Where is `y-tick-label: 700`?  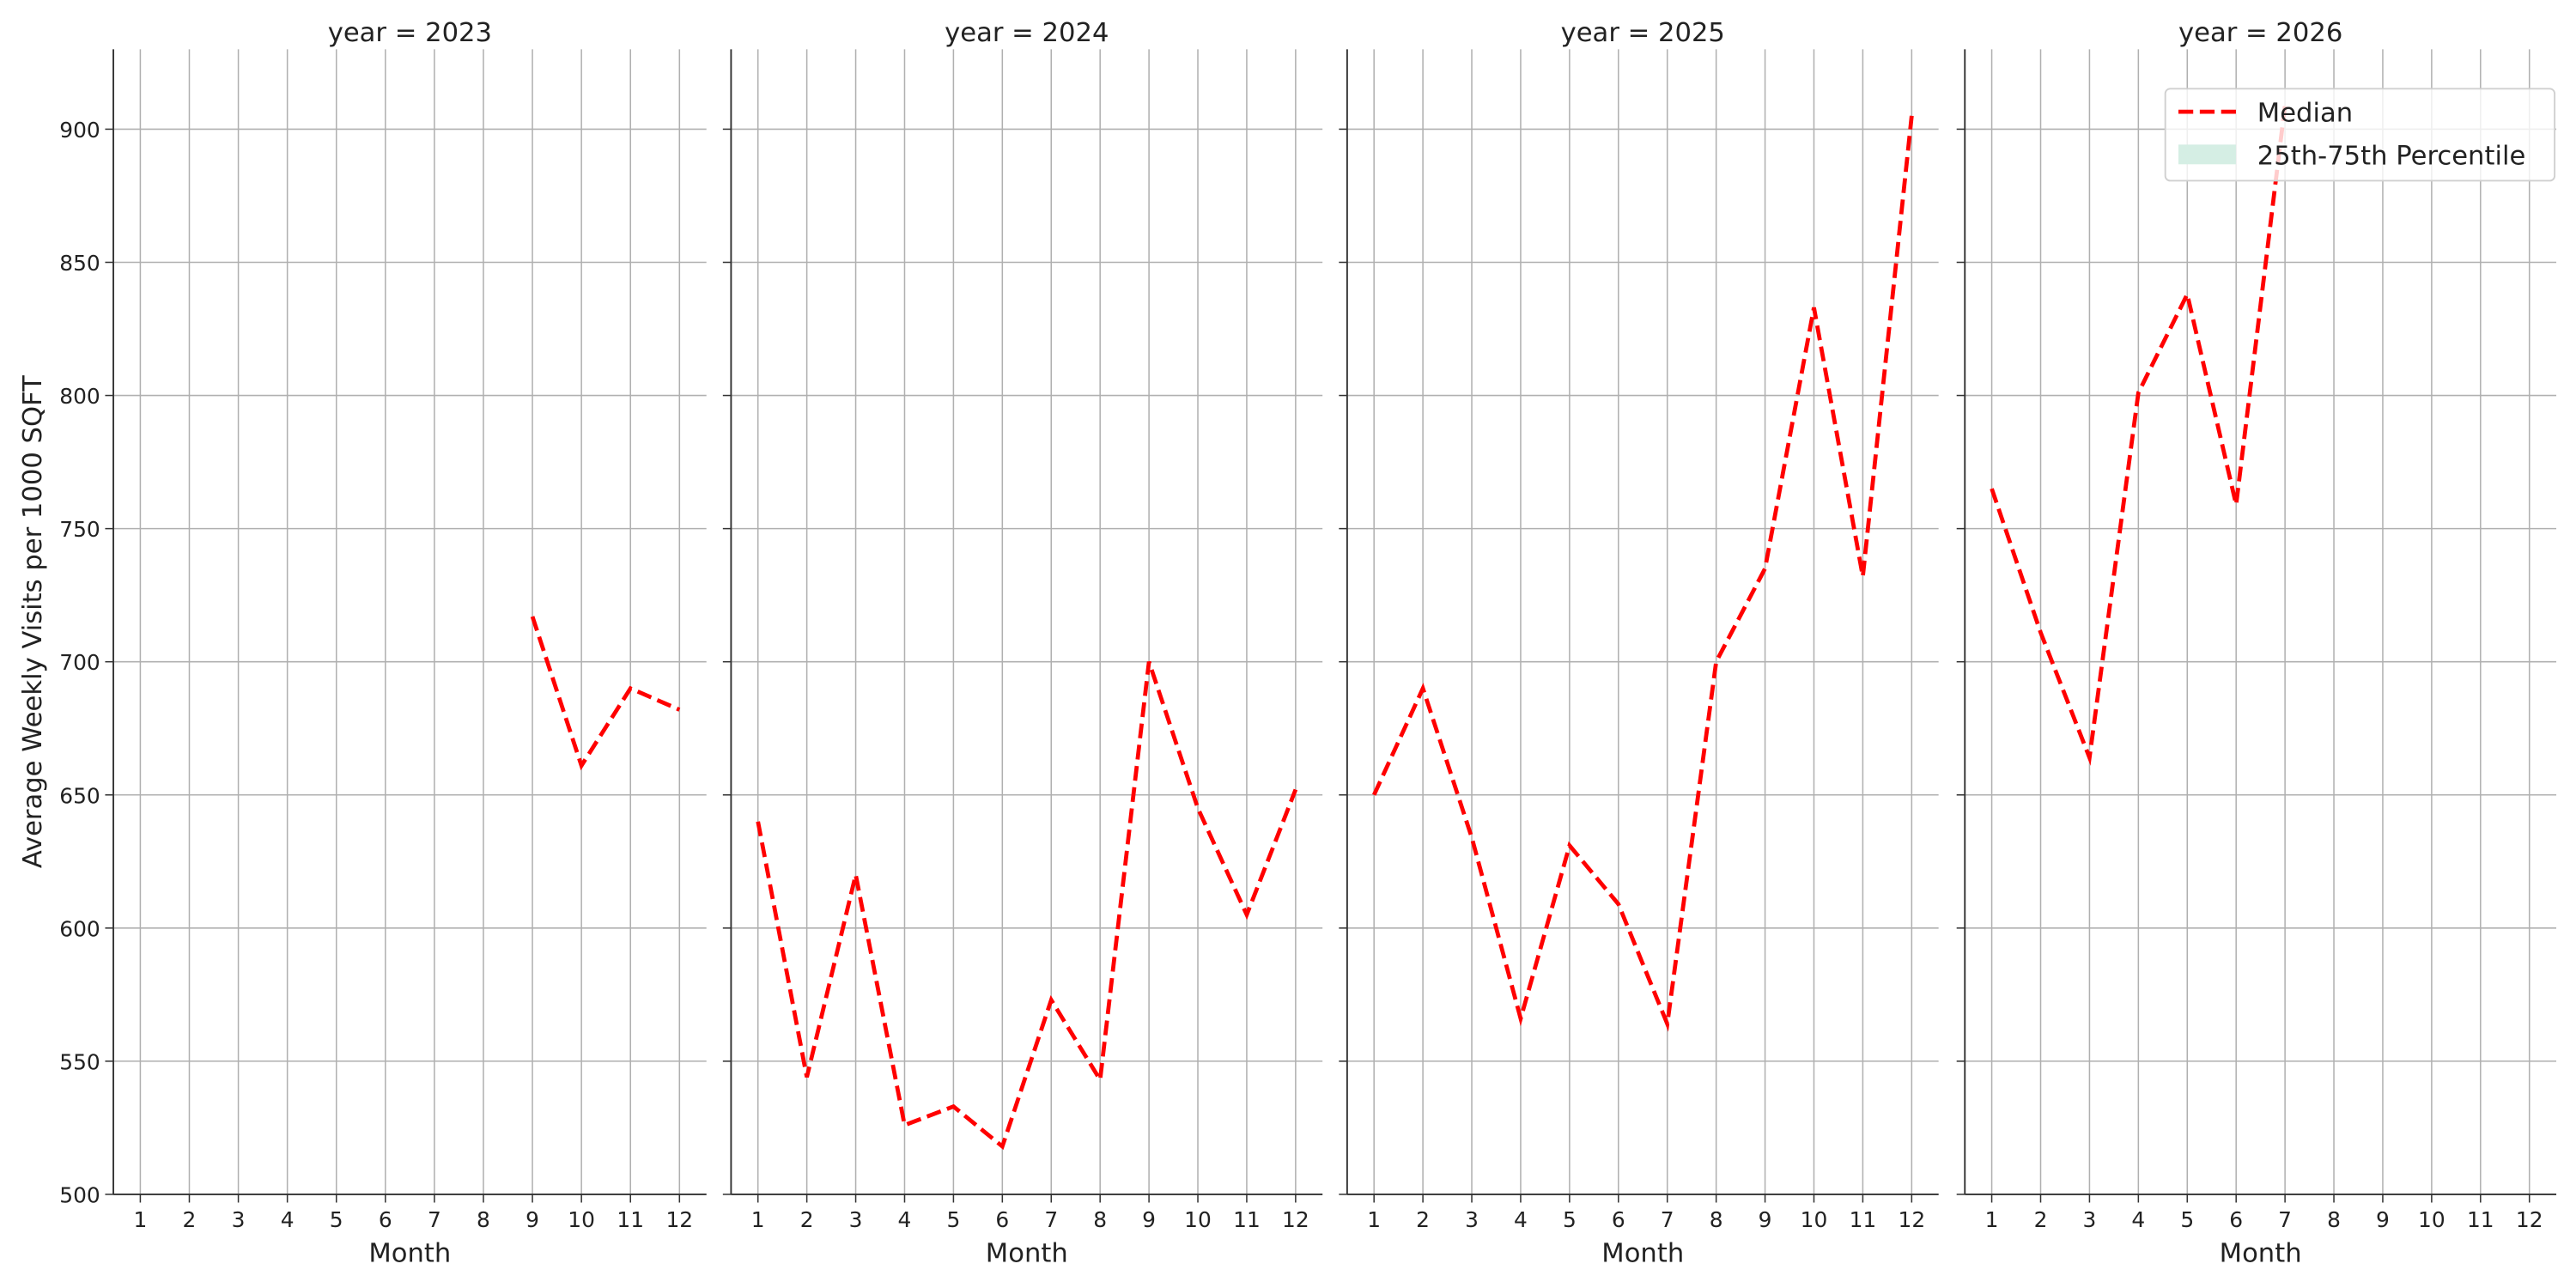
y-tick-label: 700 is located at coordinates (79, 662).